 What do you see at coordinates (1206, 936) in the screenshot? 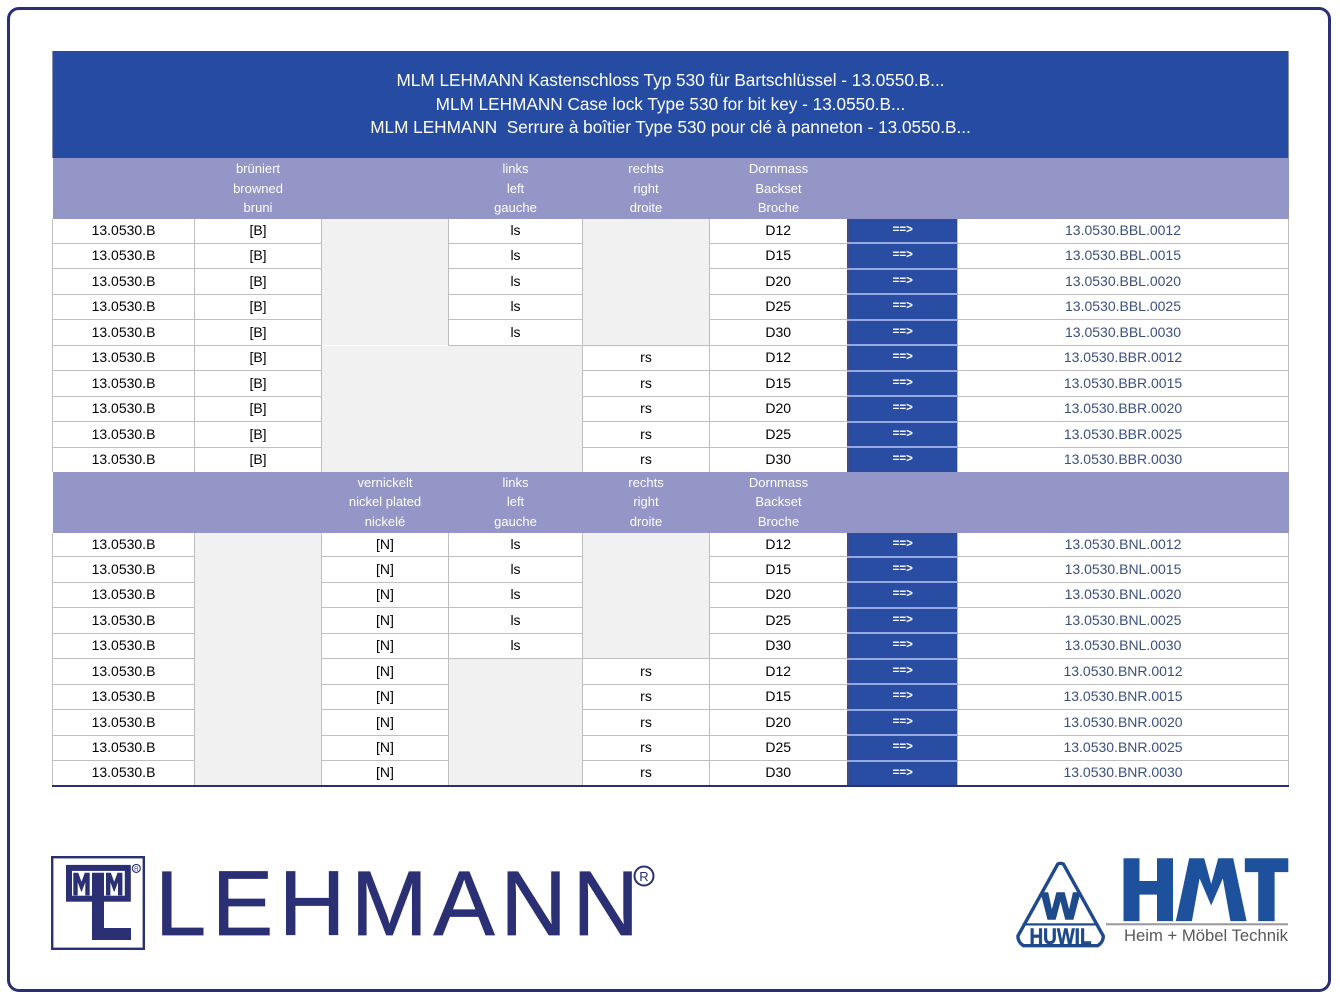
I see `svg-text: Heim + Möbel Technik` at bounding box center [1206, 936].